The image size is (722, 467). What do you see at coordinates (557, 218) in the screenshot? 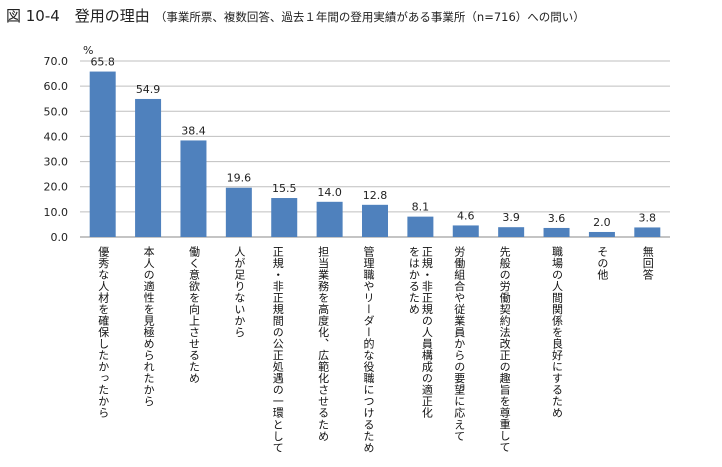
I see `bar-value-label: 3.6` at bounding box center [557, 218].